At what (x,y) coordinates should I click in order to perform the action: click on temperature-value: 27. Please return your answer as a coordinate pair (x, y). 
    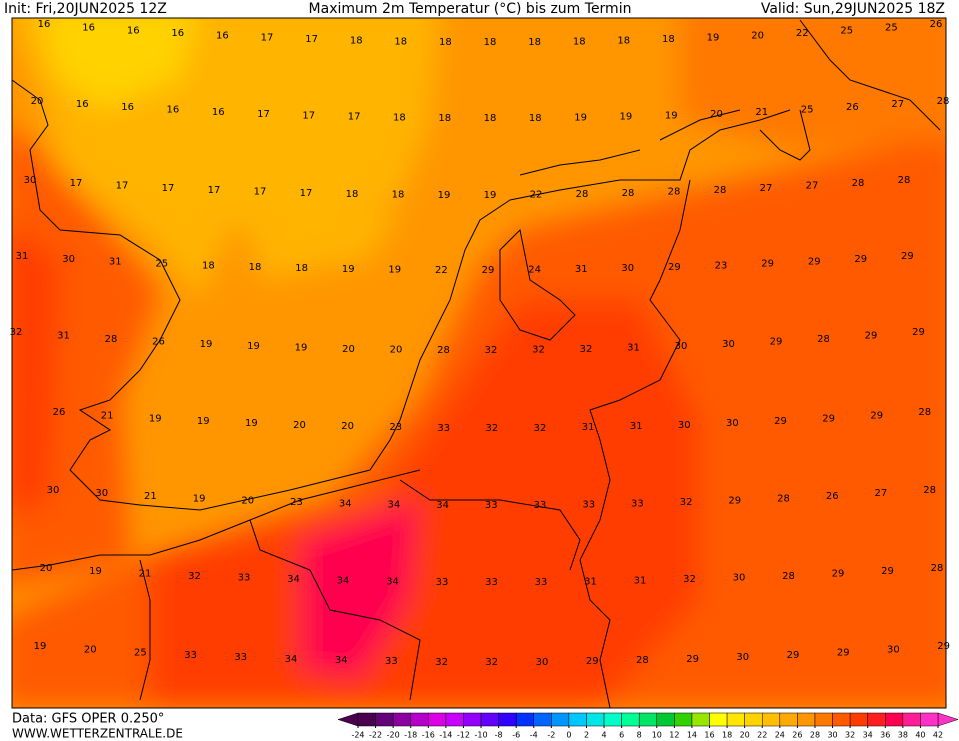
    Looking at the image, I should click on (812, 186).